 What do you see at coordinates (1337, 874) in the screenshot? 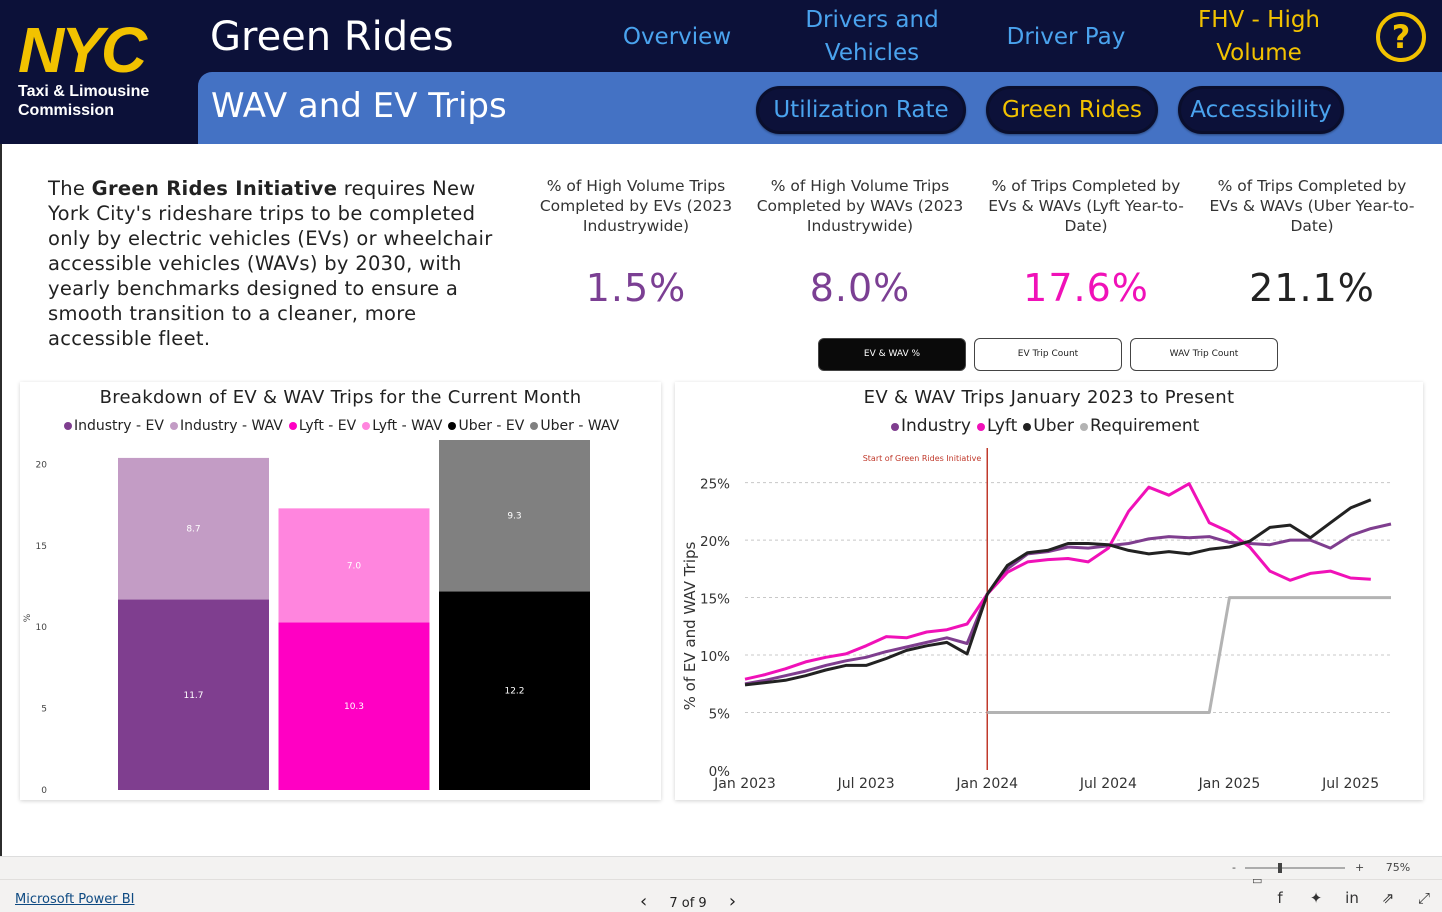
I see `zoom-control: - + 75% ▭` at bounding box center [1337, 874].